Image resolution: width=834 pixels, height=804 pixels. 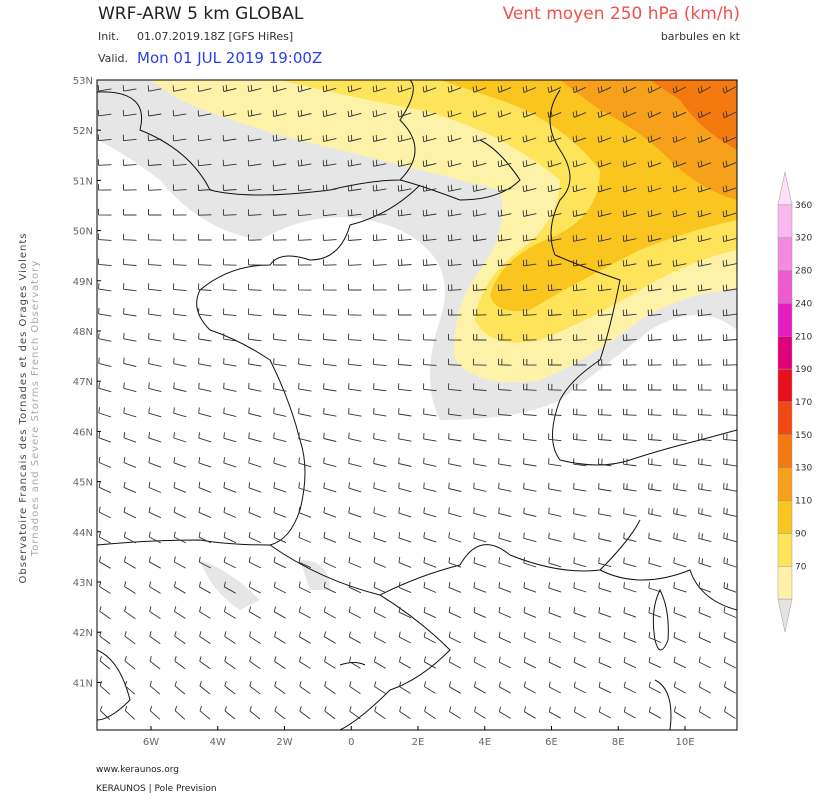 What do you see at coordinates (803, 469) in the screenshot?
I see `colorbar-label: 130` at bounding box center [803, 469].